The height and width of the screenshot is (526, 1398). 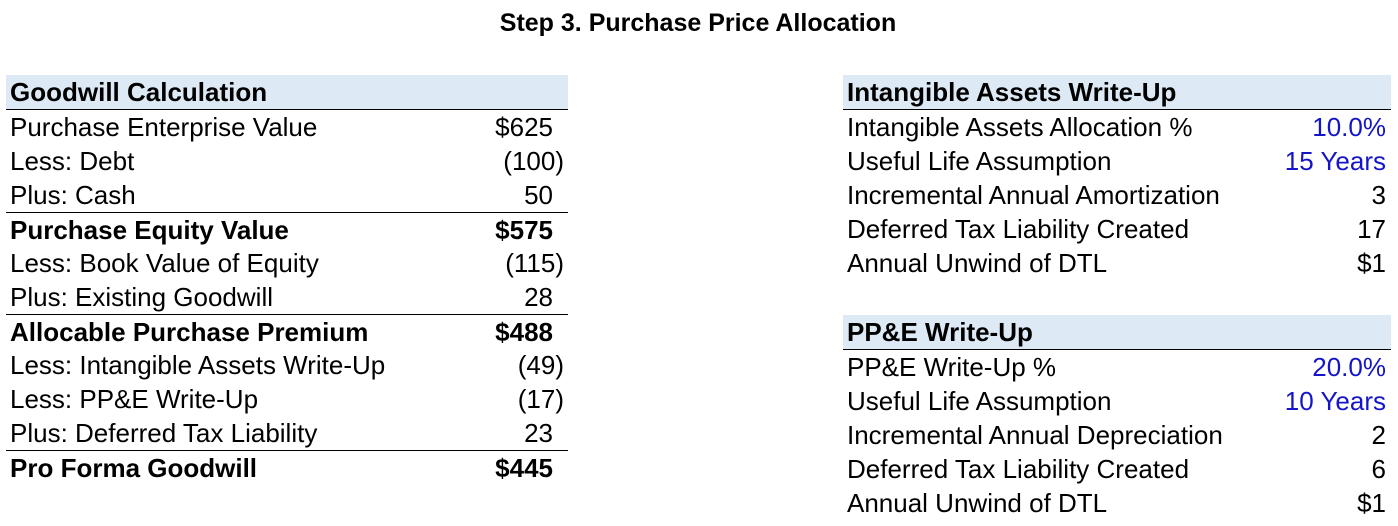 I want to click on row-label: Less: Book Value of Equity, so click(x=164, y=263).